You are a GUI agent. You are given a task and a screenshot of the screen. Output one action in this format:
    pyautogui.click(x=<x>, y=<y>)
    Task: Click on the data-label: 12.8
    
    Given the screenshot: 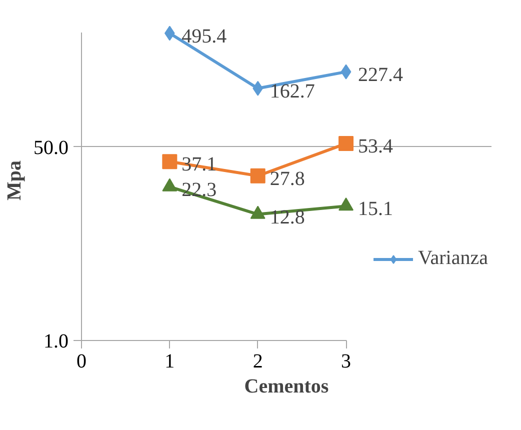 What is the action you would take?
    pyautogui.click(x=287, y=217)
    